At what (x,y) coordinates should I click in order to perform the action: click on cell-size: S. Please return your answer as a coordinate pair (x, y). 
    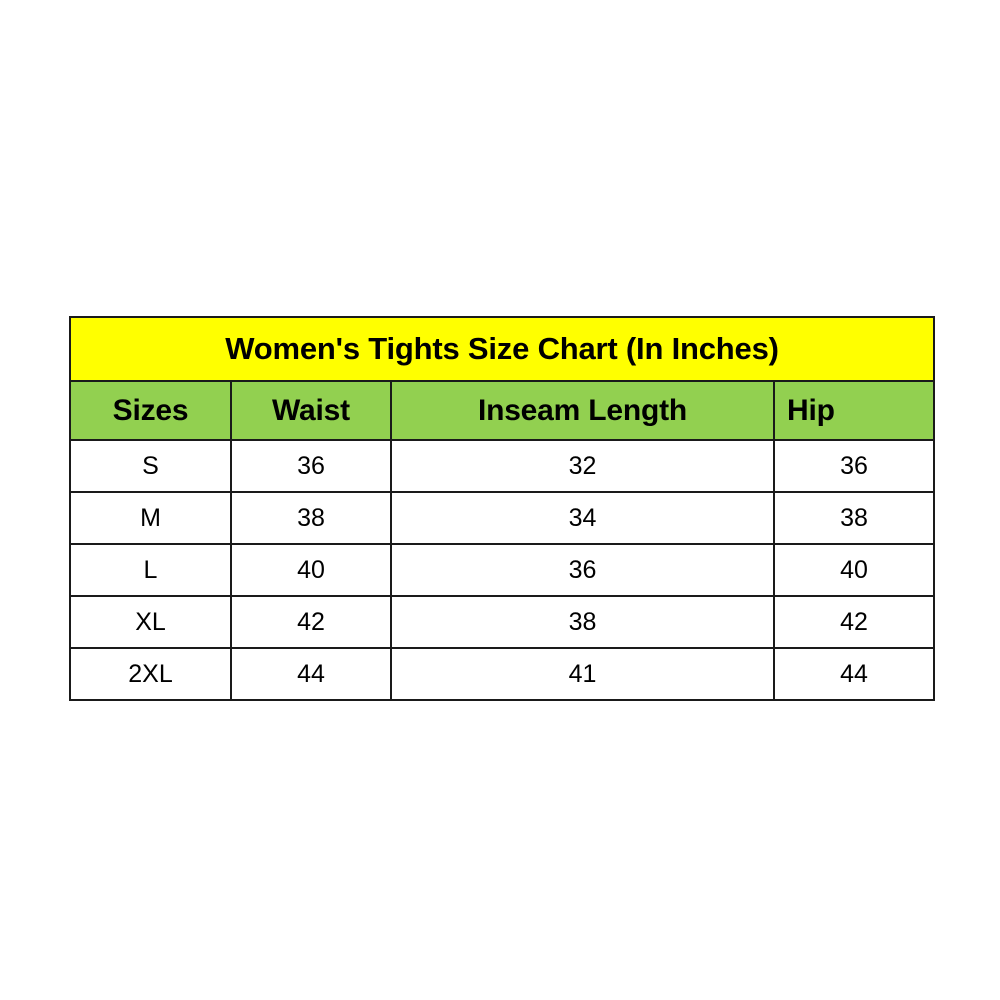
    Looking at the image, I should click on (150, 466).